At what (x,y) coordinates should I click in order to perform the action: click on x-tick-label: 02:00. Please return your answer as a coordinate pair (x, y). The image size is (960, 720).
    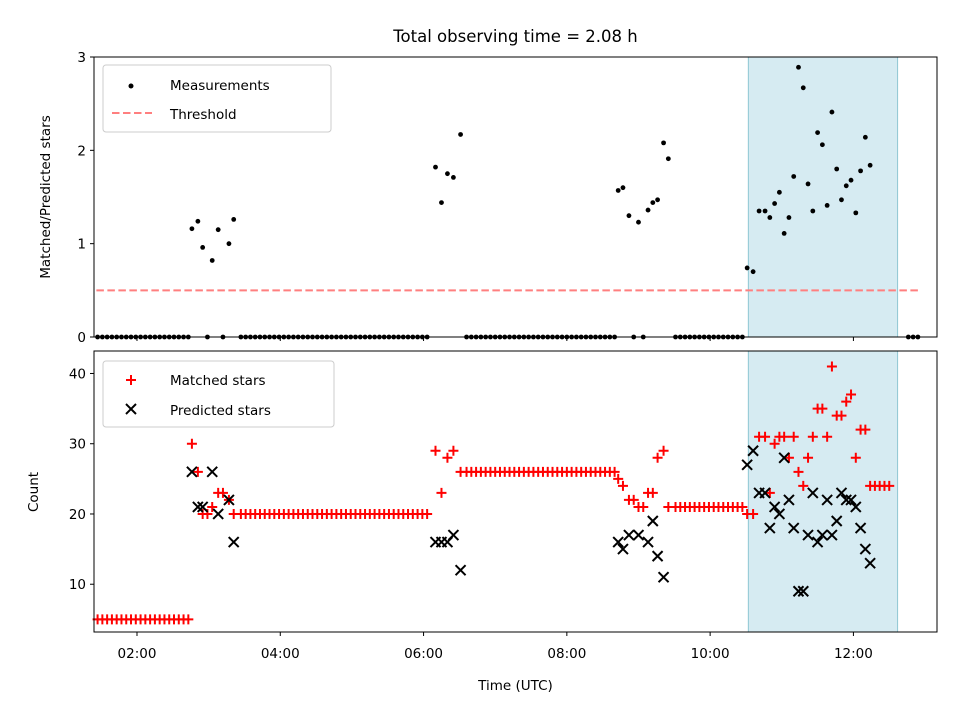
    Looking at the image, I should click on (137, 654).